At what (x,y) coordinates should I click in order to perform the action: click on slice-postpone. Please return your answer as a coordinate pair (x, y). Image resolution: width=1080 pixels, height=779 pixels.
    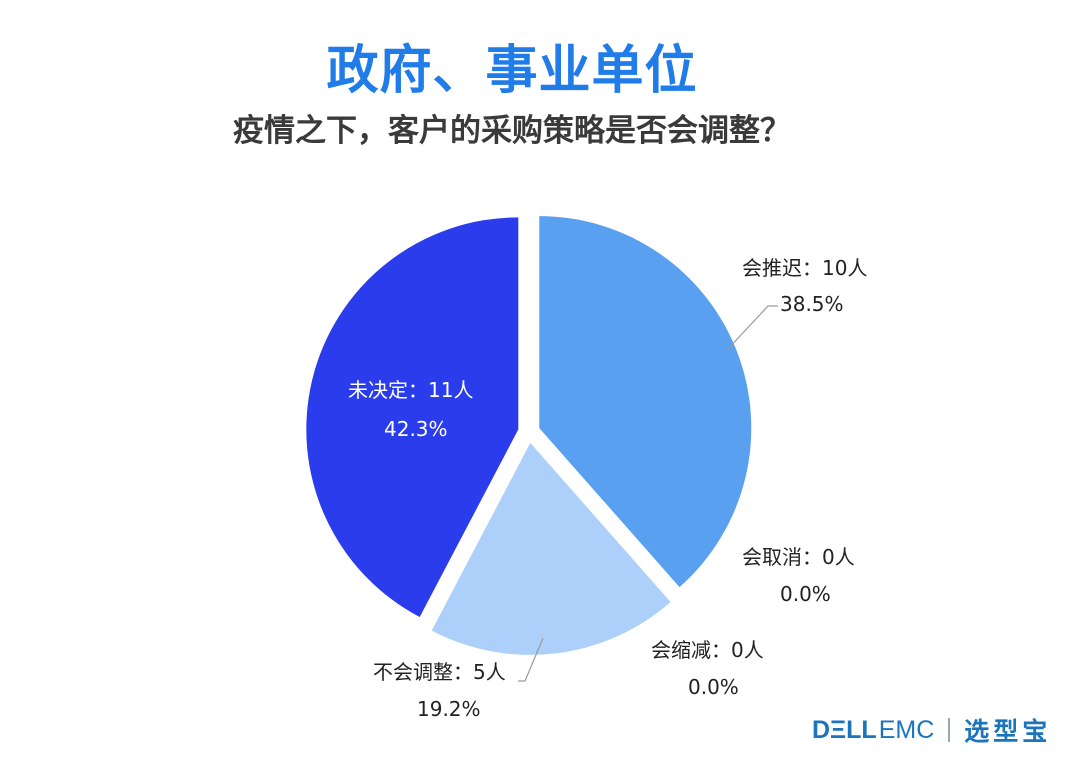
    Looking at the image, I should click on (645, 402).